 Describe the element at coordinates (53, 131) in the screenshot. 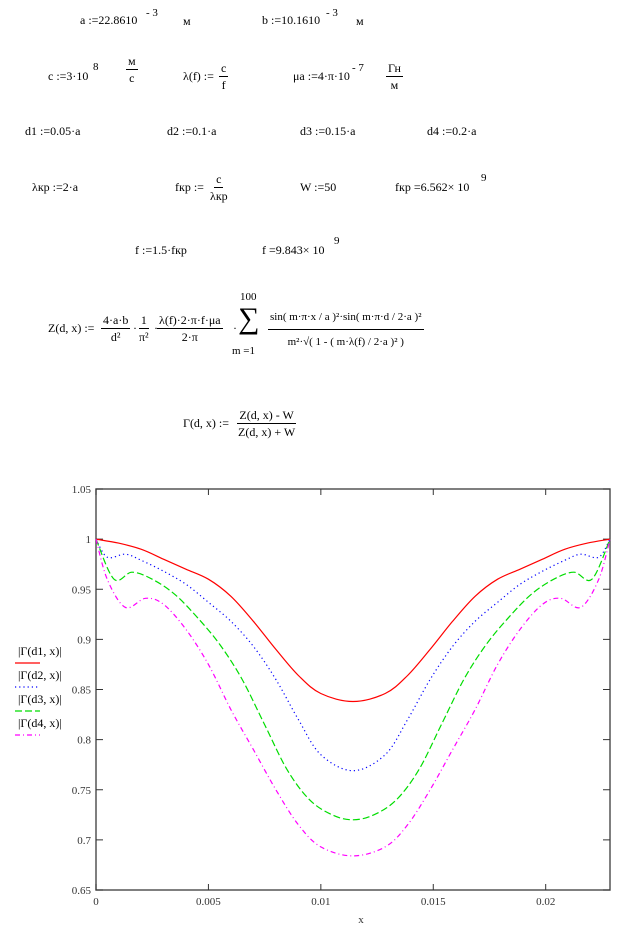

I see `d1-definition: d1 :=0.05·a` at that location.